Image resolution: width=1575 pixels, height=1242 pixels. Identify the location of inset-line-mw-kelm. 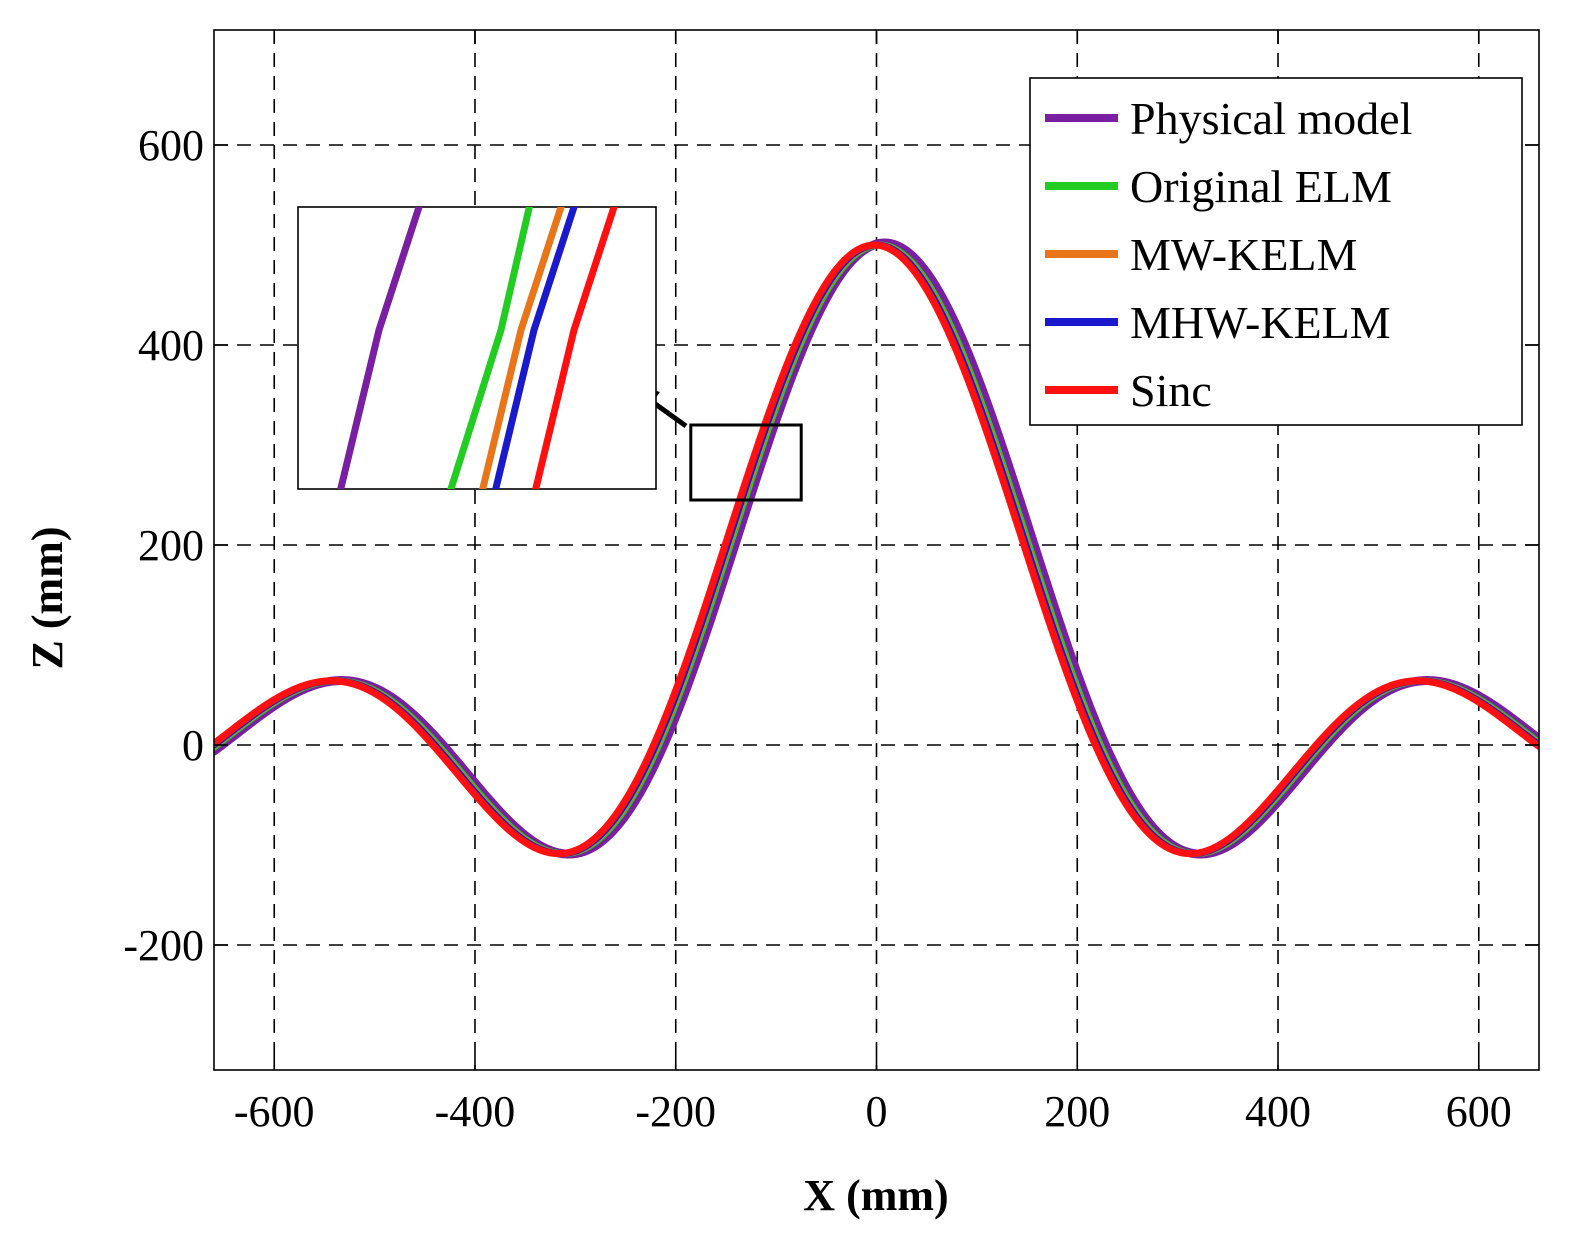
(522, 348).